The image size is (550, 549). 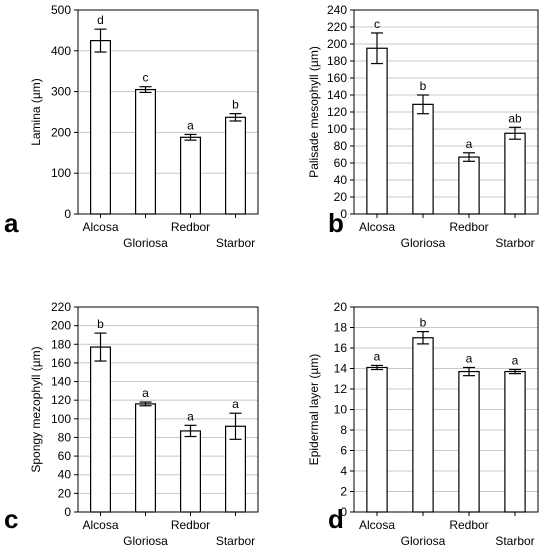 What do you see at coordinates (61, 51) in the screenshot?
I see `y-tick-label: 400` at bounding box center [61, 51].